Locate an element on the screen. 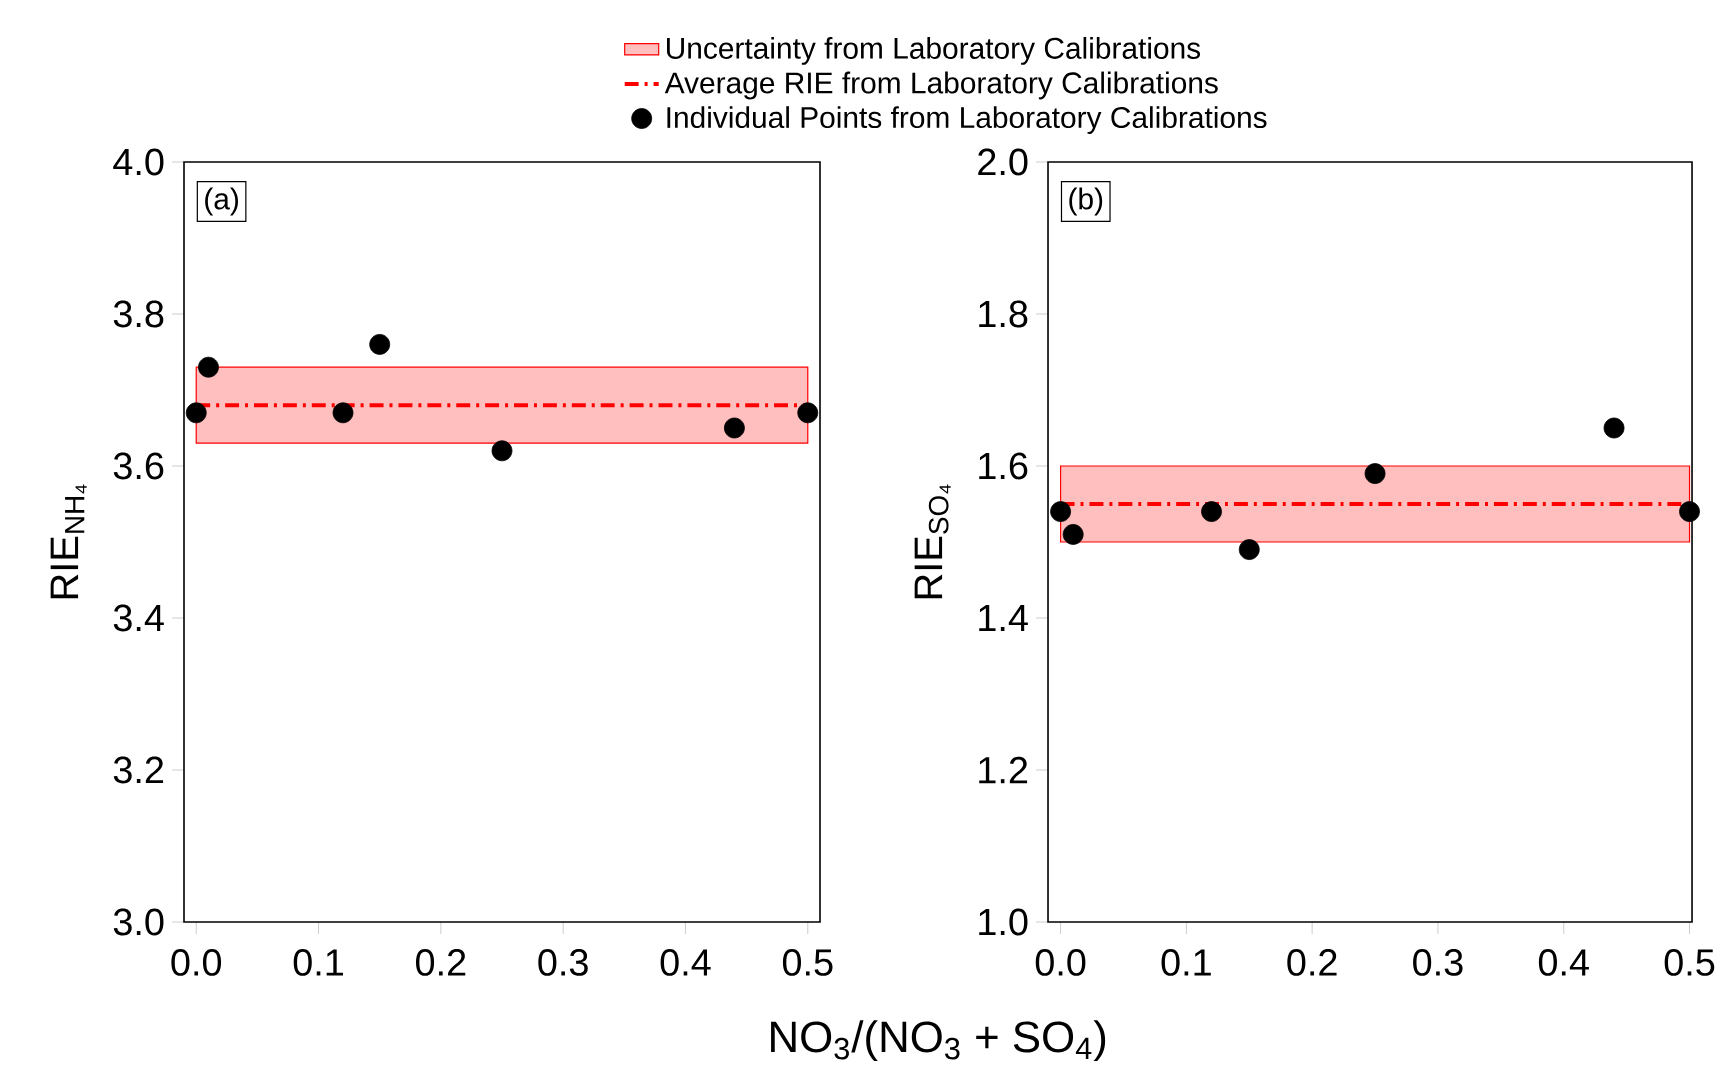  y-tick-label: 1.6 is located at coordinates (1003, 466).